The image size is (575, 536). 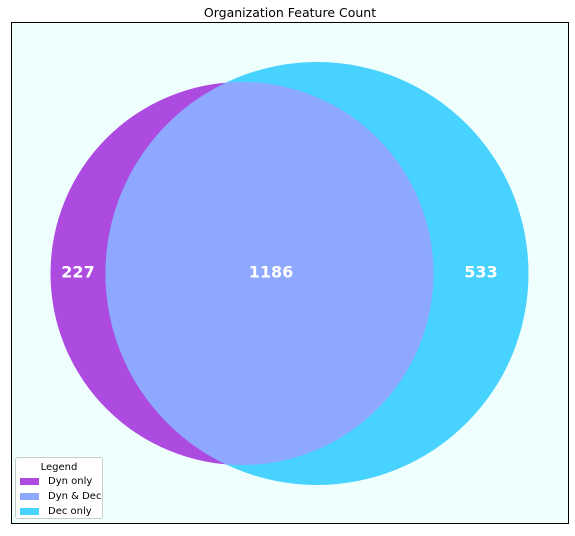 I want to click on dec-only-count-label: 533, so click(x=480, y=272).